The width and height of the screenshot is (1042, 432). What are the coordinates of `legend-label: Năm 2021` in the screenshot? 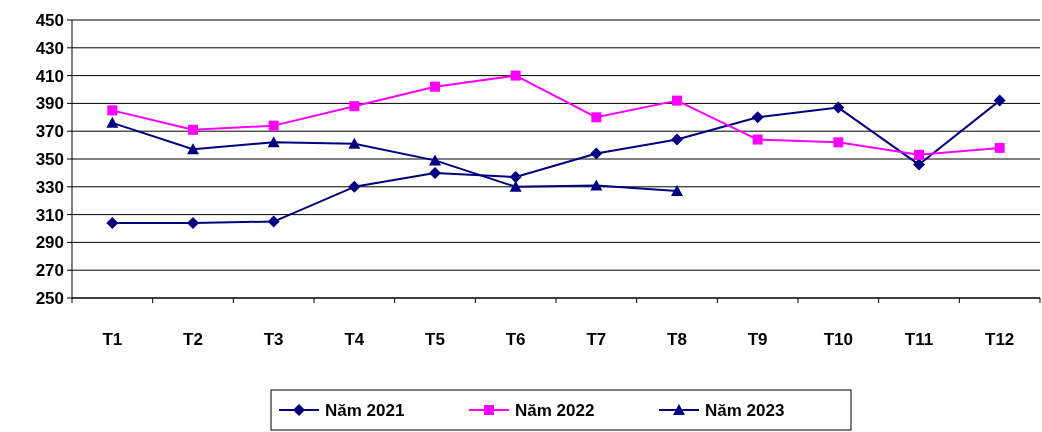 It's located at (365, 410).